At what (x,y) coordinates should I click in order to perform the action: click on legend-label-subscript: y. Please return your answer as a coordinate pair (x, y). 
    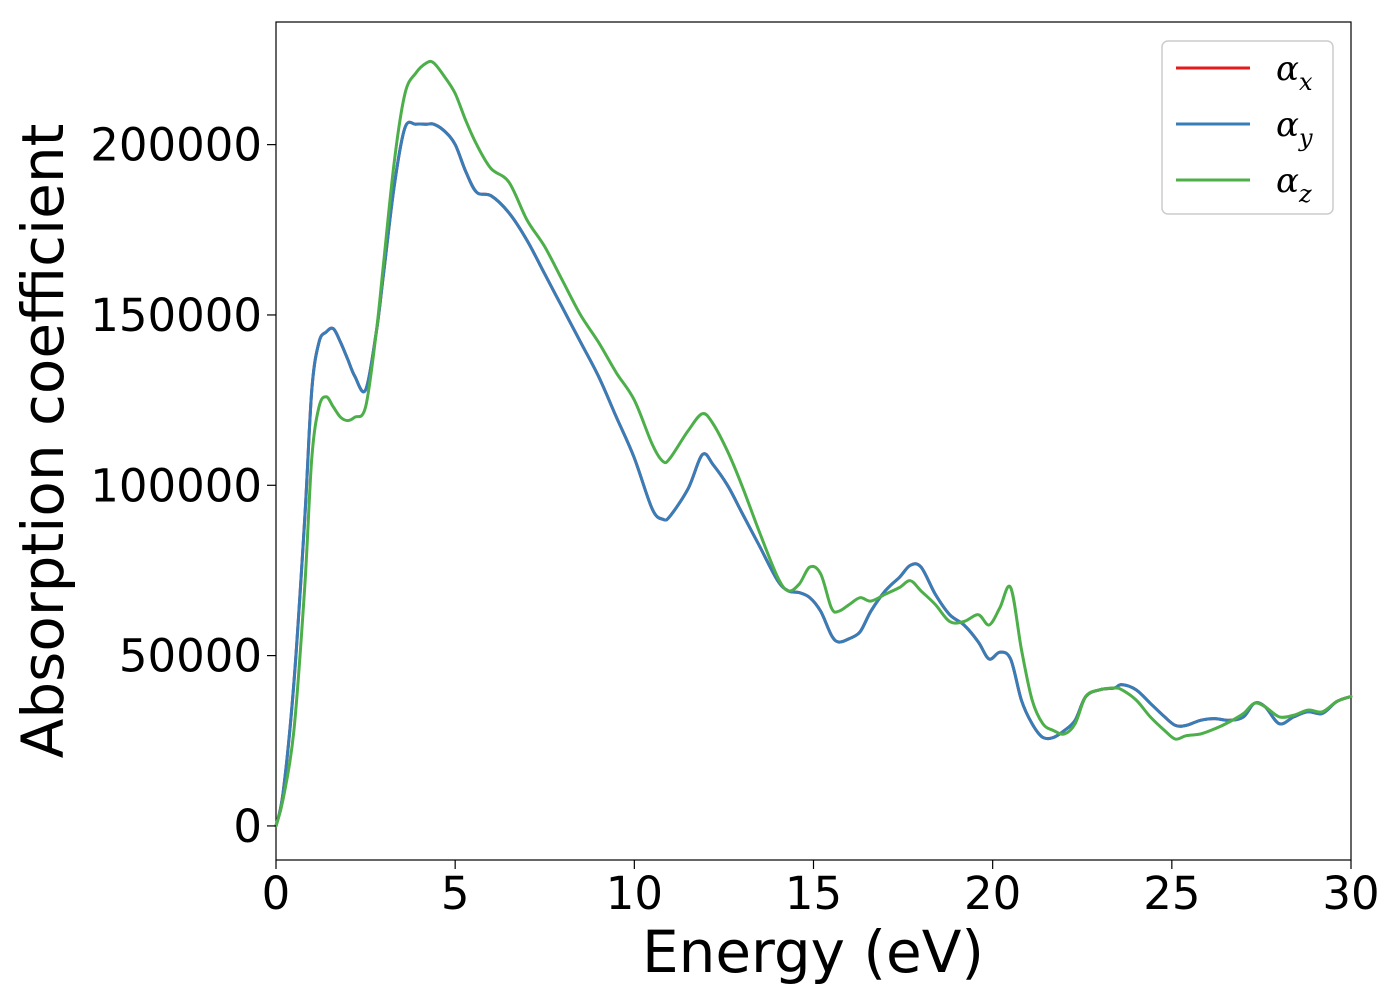
    Looking at the image, I should click on (1305, 138).